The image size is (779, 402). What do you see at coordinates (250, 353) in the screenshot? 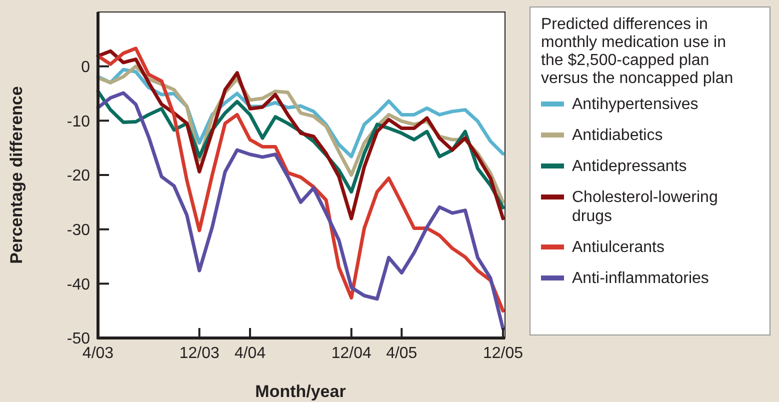
I see `x-tick-label: 4/04` at bounding box center [250, 353].